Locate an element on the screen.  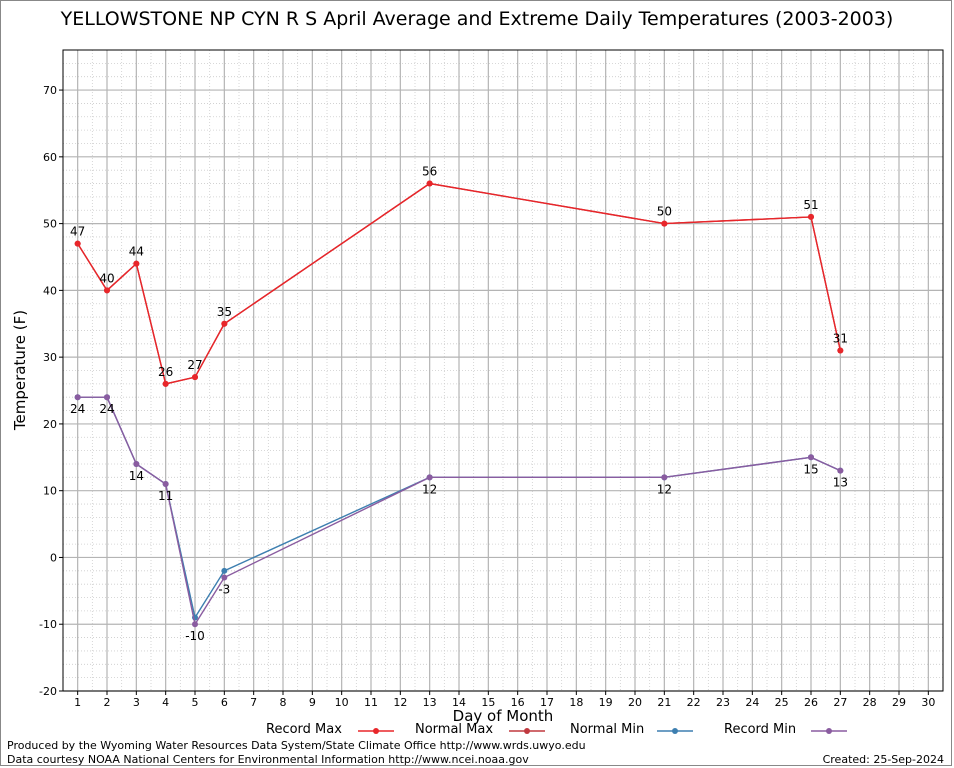
y-tick-label: 30 is located at coordinates (50, 357).